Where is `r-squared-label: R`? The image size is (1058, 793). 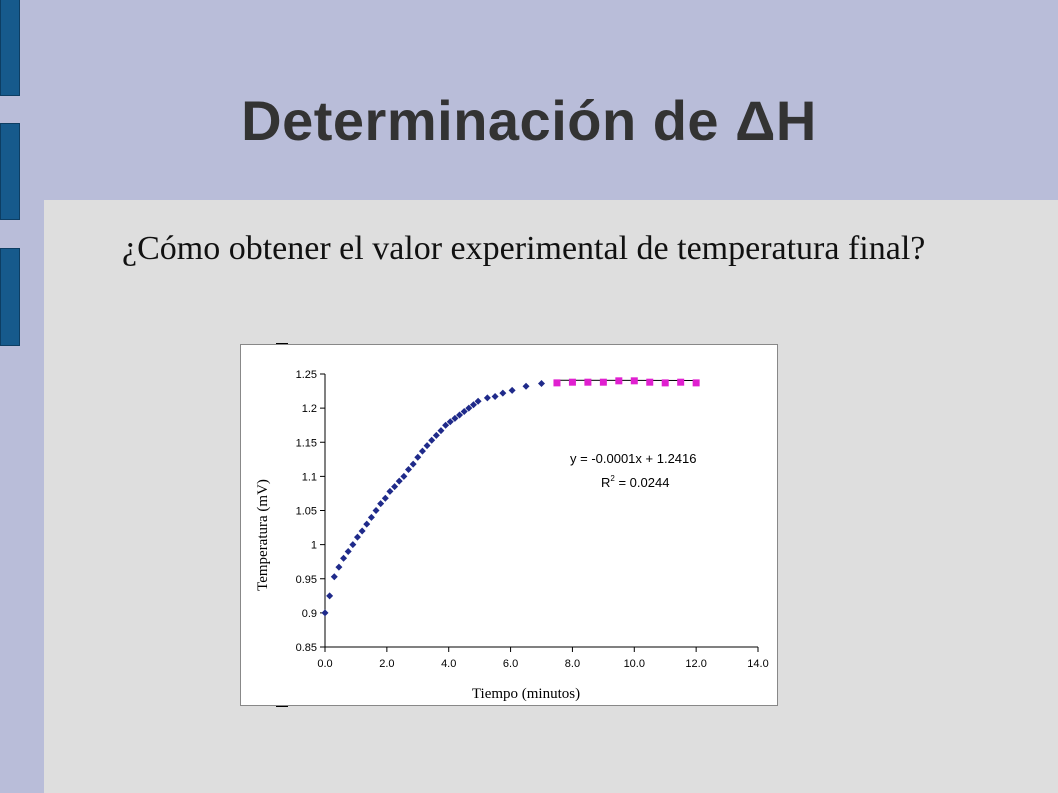
r-squared-label: R is located at coordinates (605, 482).